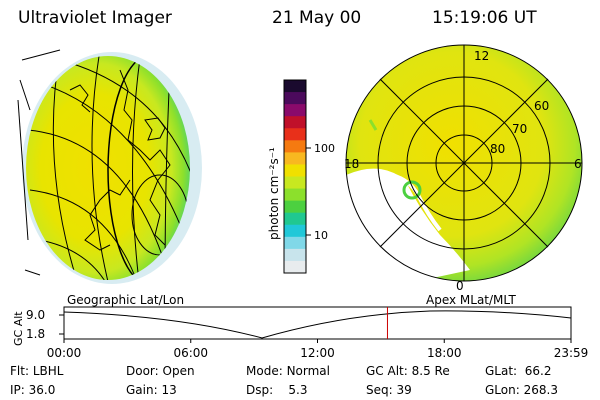  Describe the element at coordinates (33, 390) in the screenshot. I see `info-ip: IP: 36.0` at that location.